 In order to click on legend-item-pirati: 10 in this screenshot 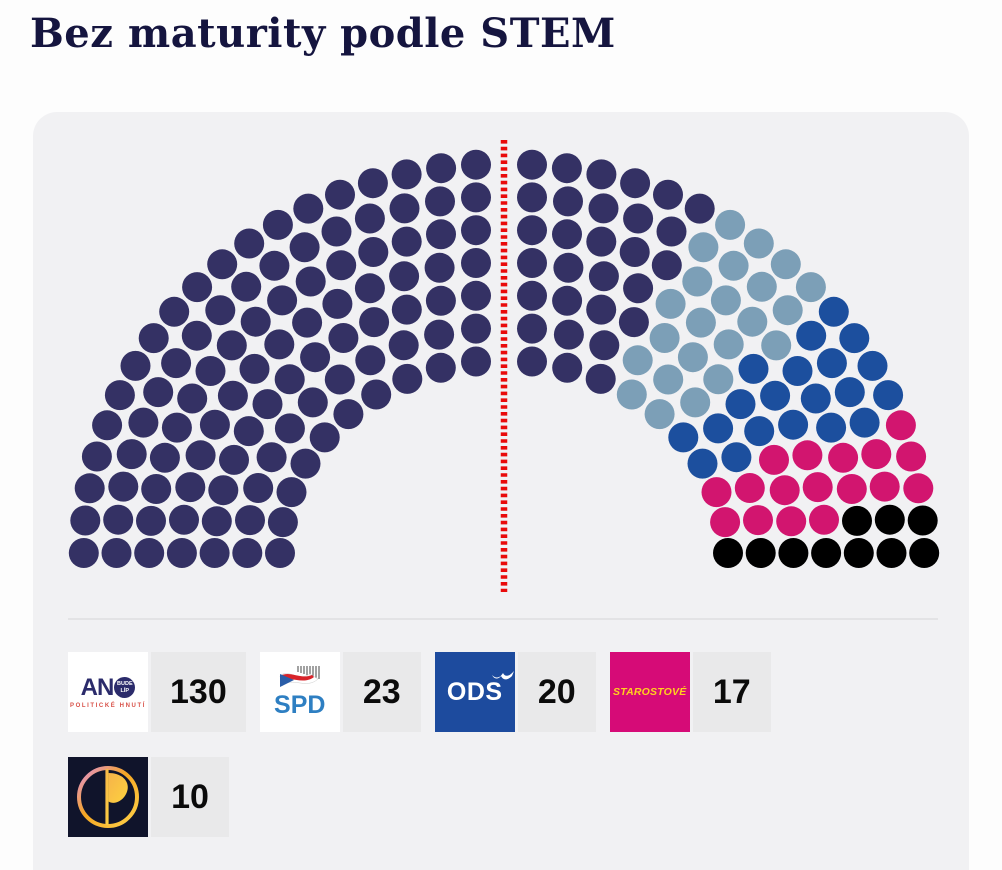, I will do `click(148, 797)`.